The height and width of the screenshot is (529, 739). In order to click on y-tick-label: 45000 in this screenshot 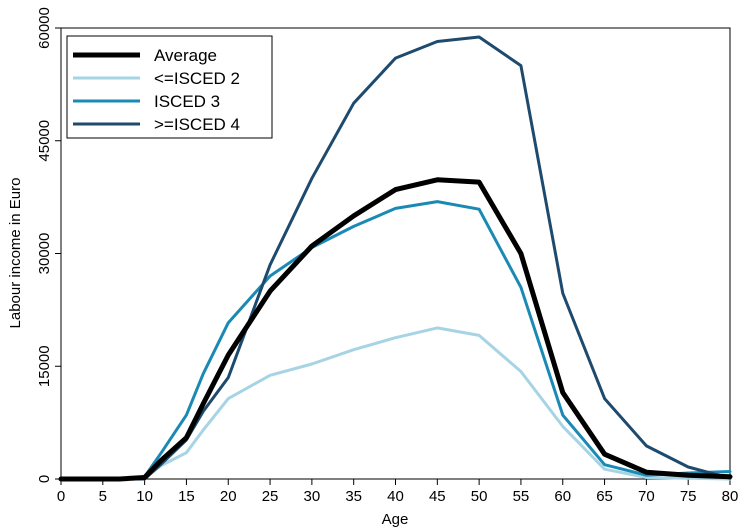, I will do `click(44, 141)`.